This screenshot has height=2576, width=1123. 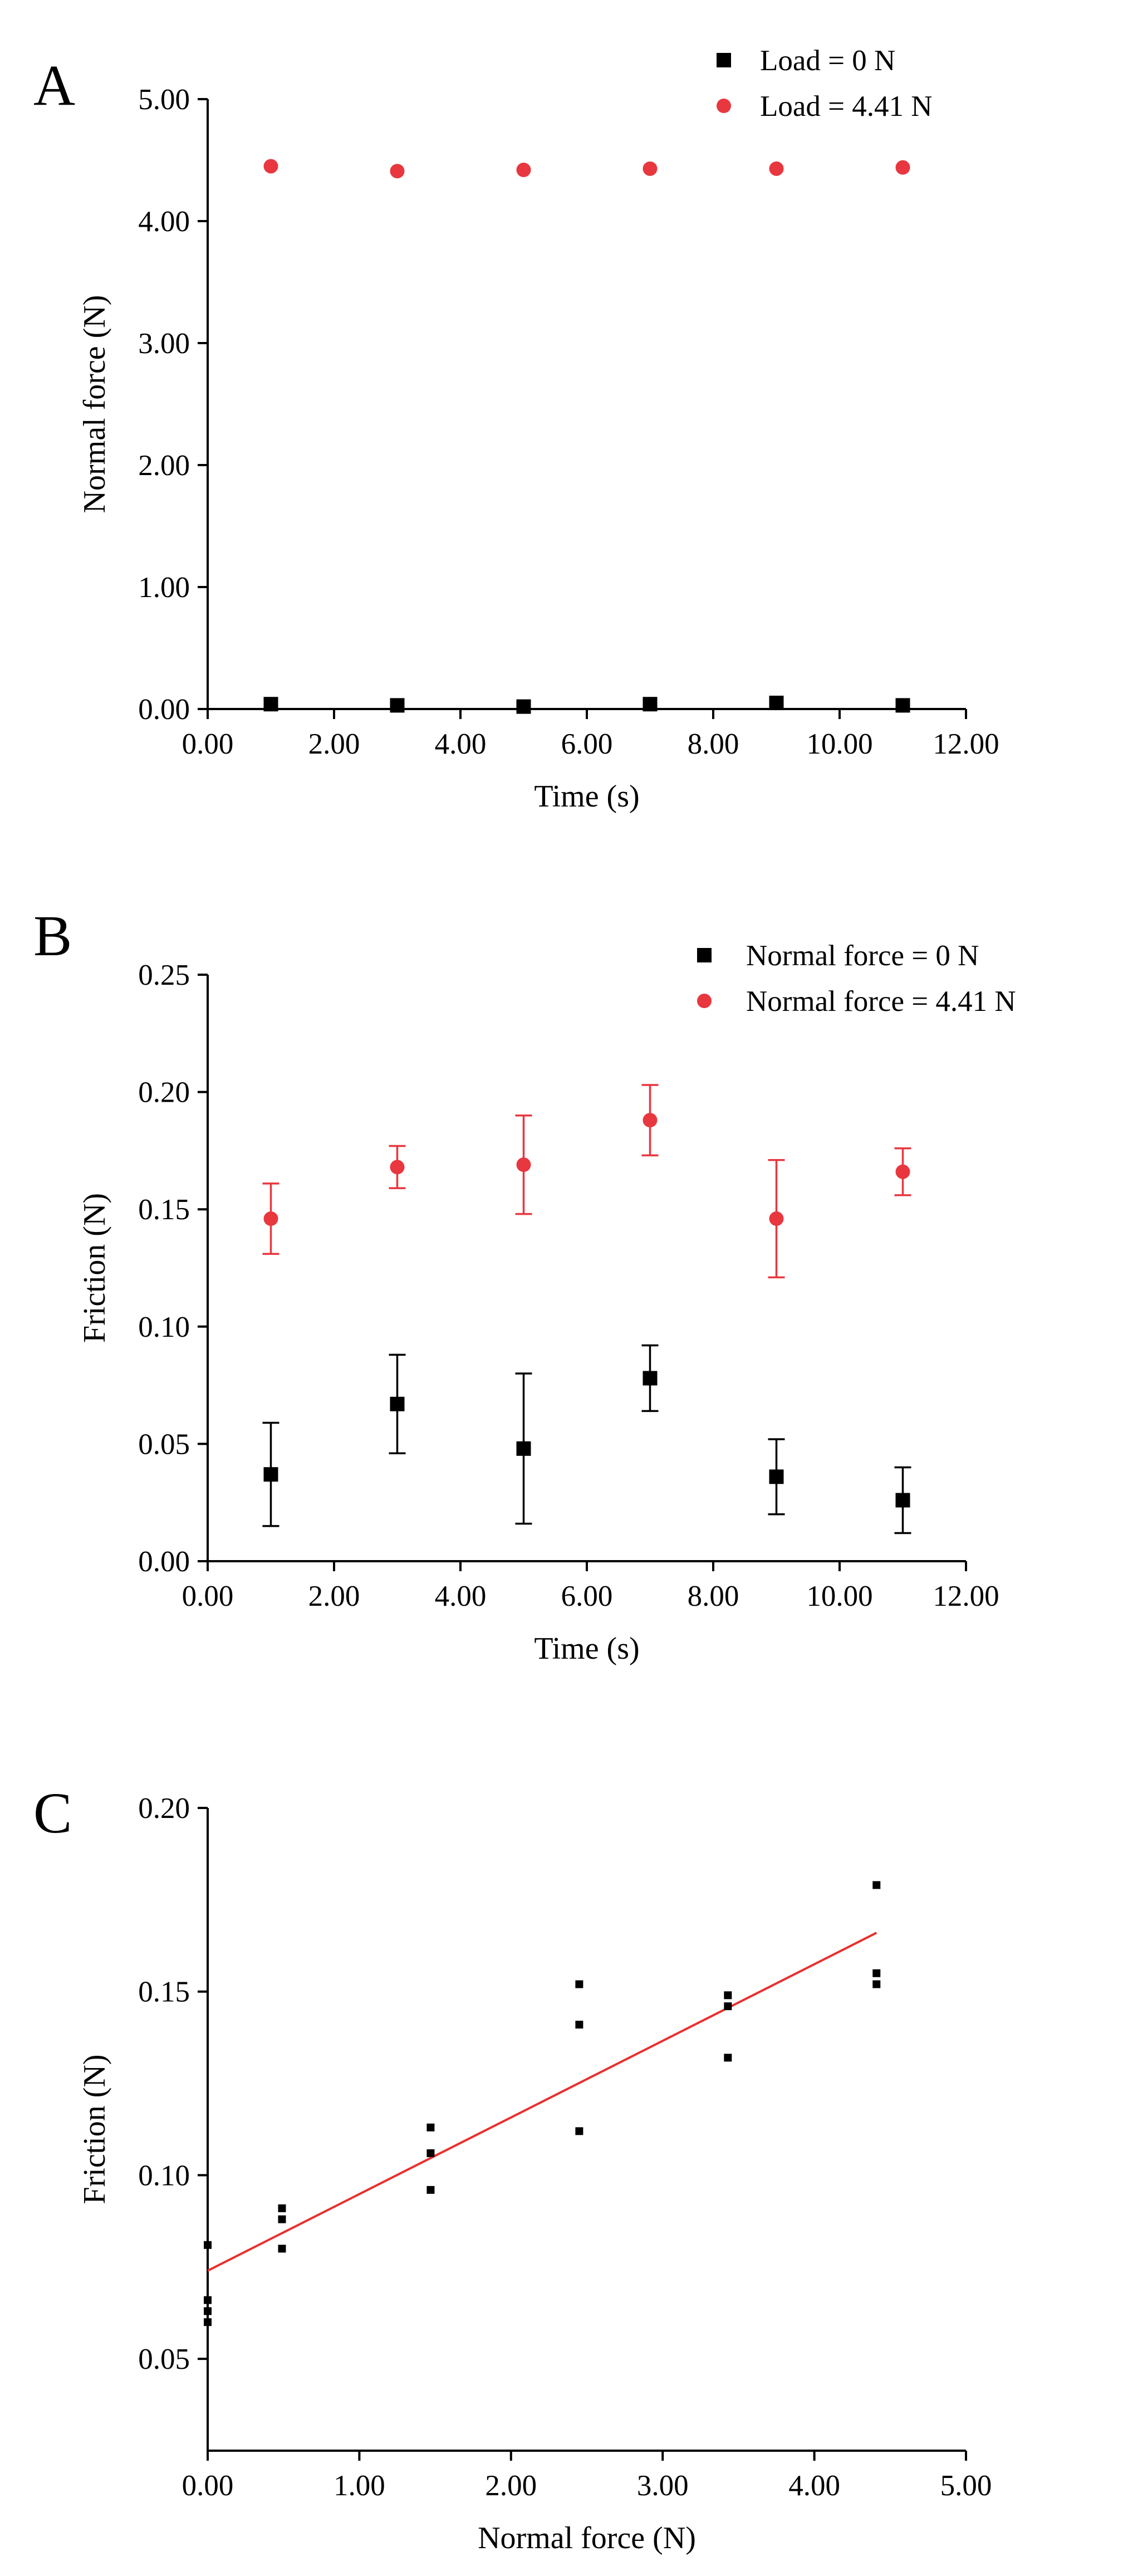 I want to click on legend-label: Load = 0 N, so click(x=827, y=61).